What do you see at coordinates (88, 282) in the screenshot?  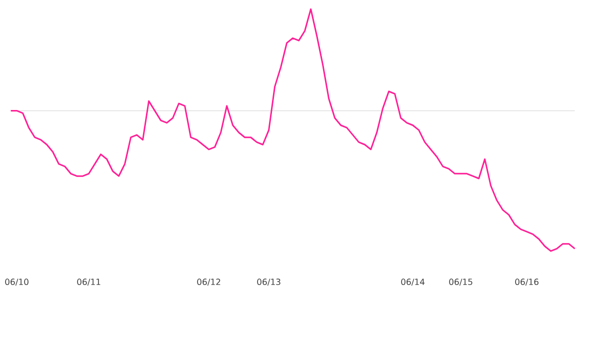 I see `x-tick-label: 06/11` at bounding box center [88, 282].